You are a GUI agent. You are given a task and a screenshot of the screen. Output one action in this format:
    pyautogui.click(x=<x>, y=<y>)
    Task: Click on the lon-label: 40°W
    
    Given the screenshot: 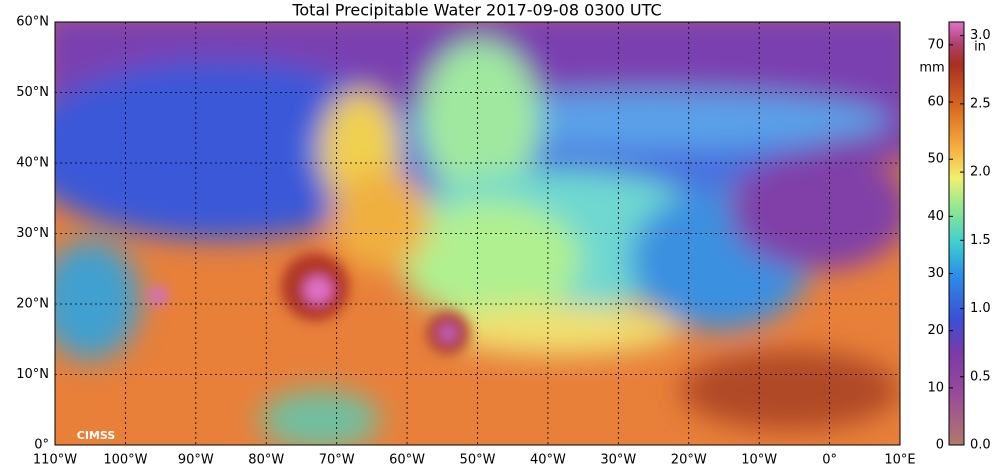 What is the action you would take?
    pyautogui.click(x=548, y=460)
    